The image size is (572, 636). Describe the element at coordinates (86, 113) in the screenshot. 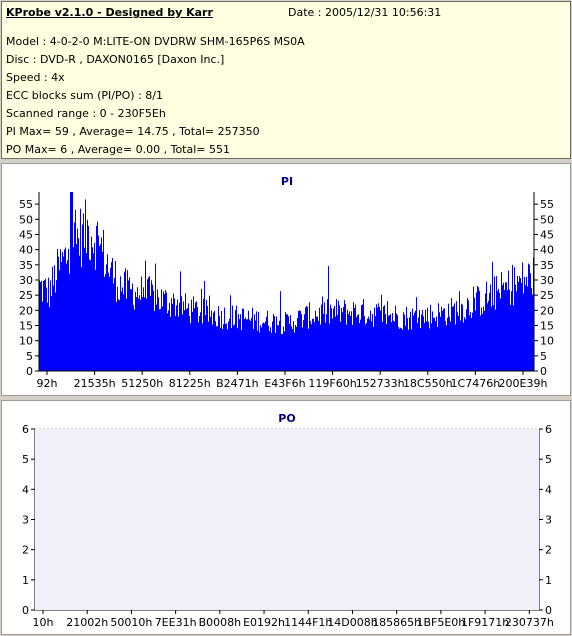

I see `range-info: Scanned range : 0 - 230F5Eh` at that location.